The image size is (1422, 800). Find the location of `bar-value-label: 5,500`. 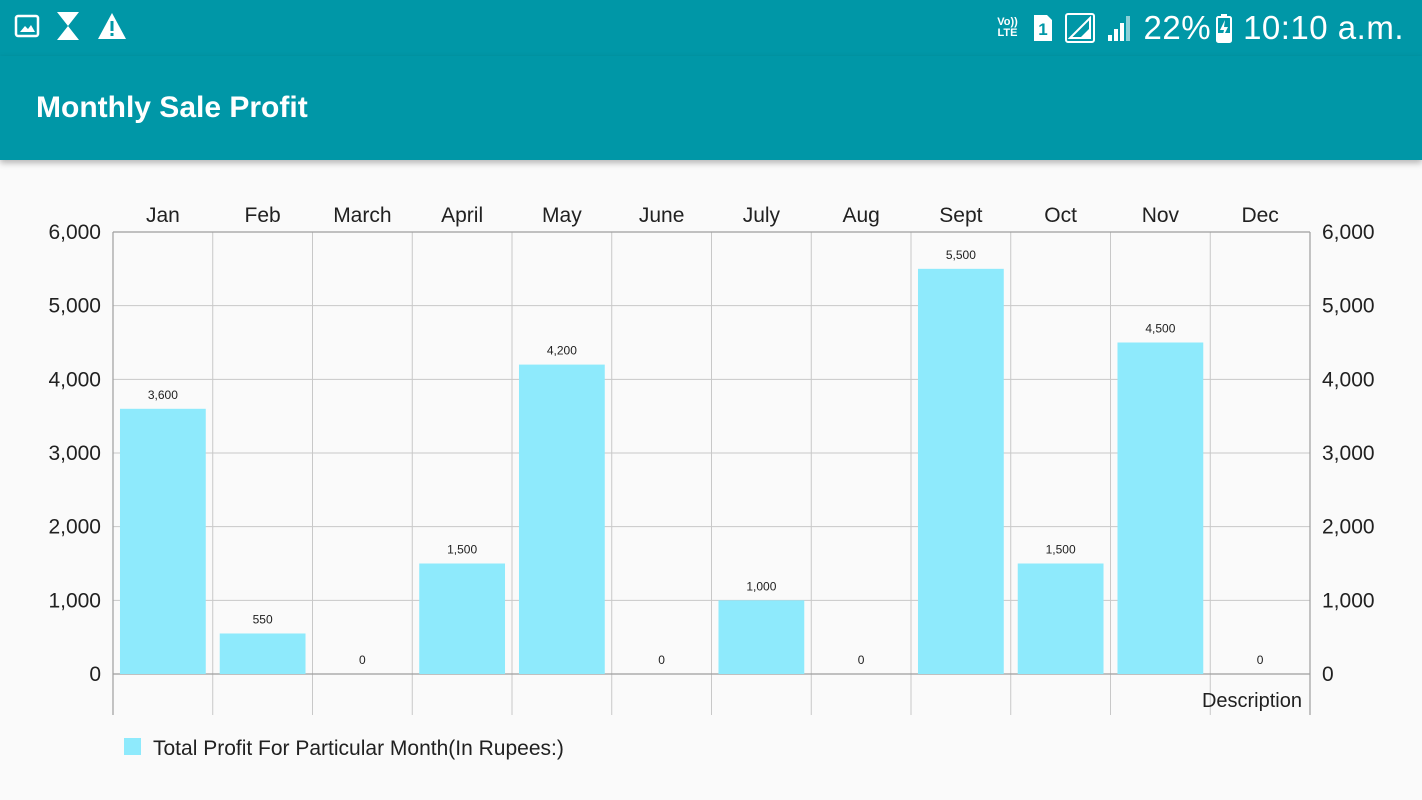

bar-value-label: 5,500 is located at coordinates (961, 255).